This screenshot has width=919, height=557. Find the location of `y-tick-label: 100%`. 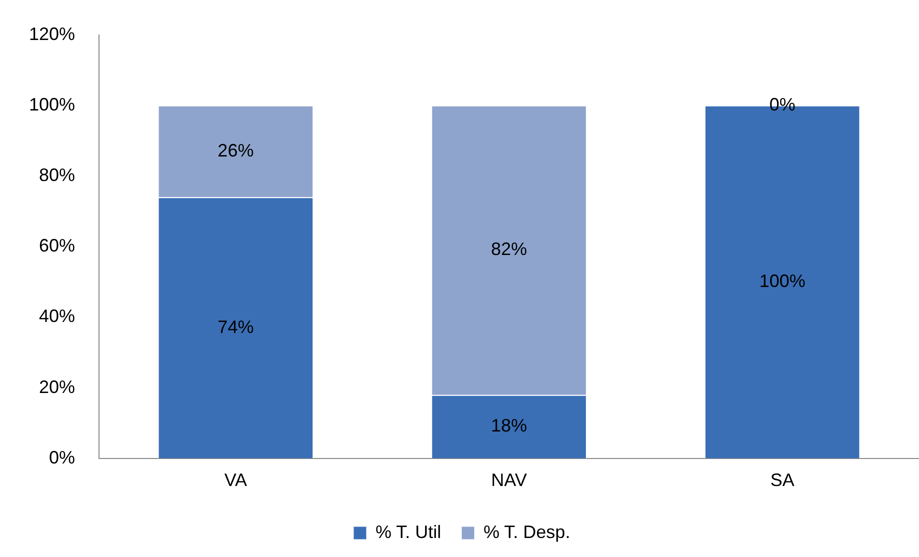

y-tick-label: 100% is located at coordinates (52, 104).